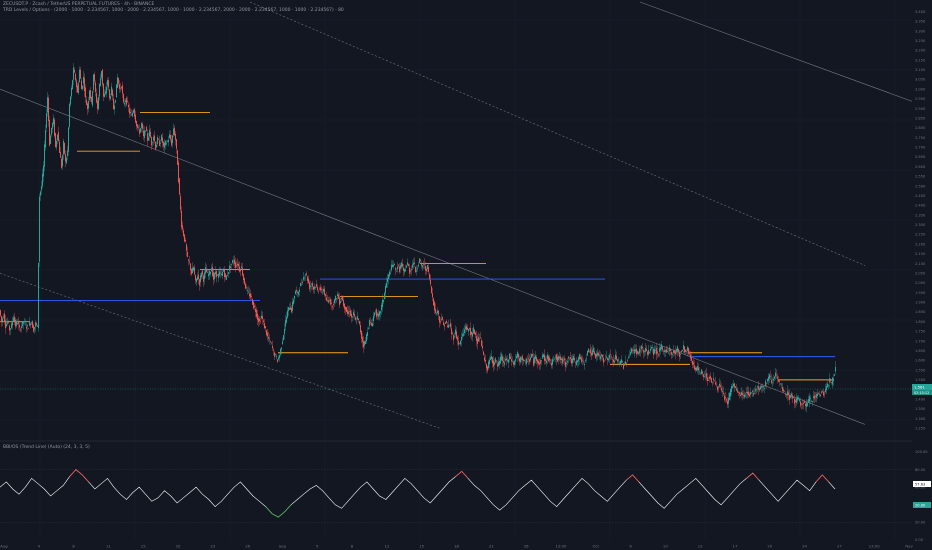 The image size is (932, 550). Describe the element at coordinates (636, 478) in the screenshot. I see `osc-overbought-seg` at that location.